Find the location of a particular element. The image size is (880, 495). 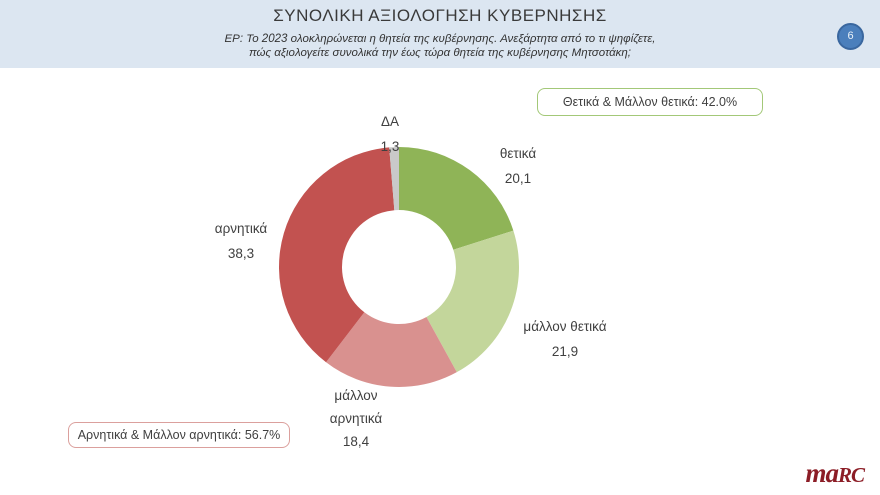

marc-logo-caps: RC is located at coordinates (851, 475).